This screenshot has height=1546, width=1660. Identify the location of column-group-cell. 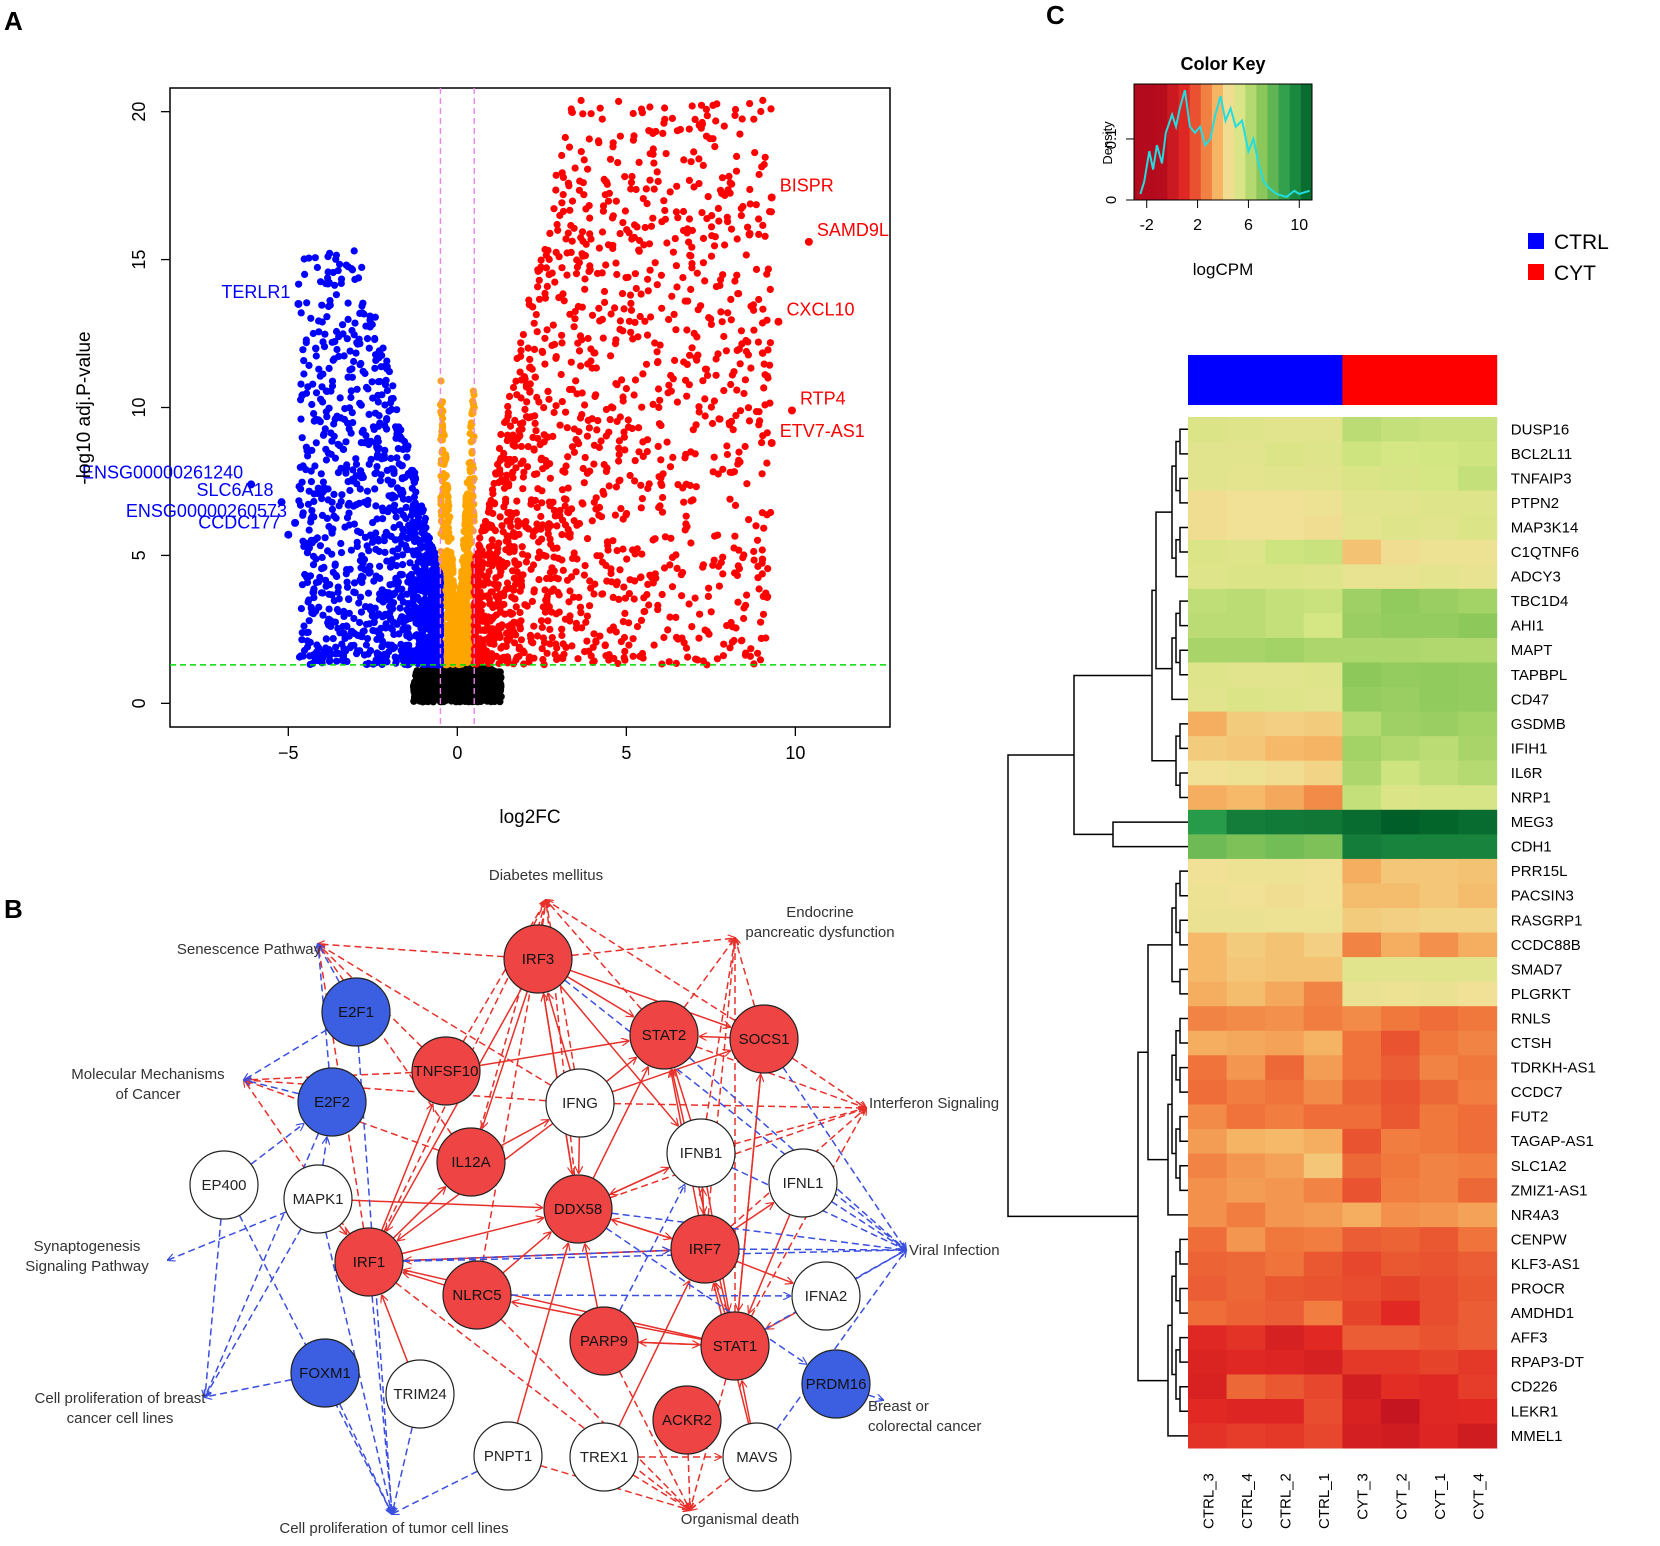
(1362, 380).